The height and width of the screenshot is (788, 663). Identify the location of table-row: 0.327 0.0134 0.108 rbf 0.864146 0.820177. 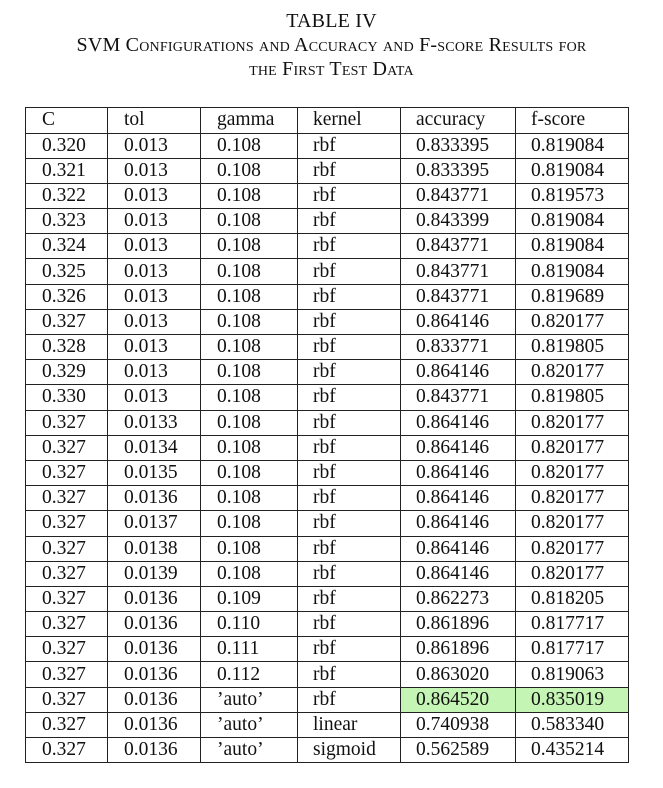
(327, 447).